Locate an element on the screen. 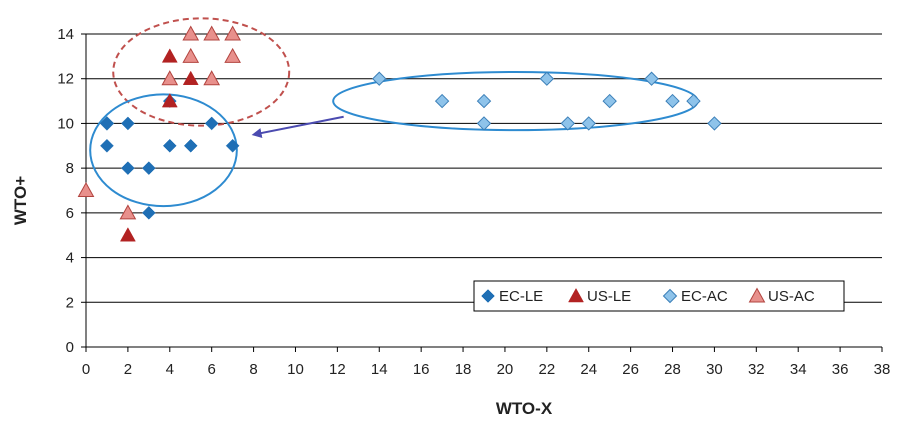 This screenshot has height=426, width=898. x-tick-label: 0 is located at coordinates (86, 369).